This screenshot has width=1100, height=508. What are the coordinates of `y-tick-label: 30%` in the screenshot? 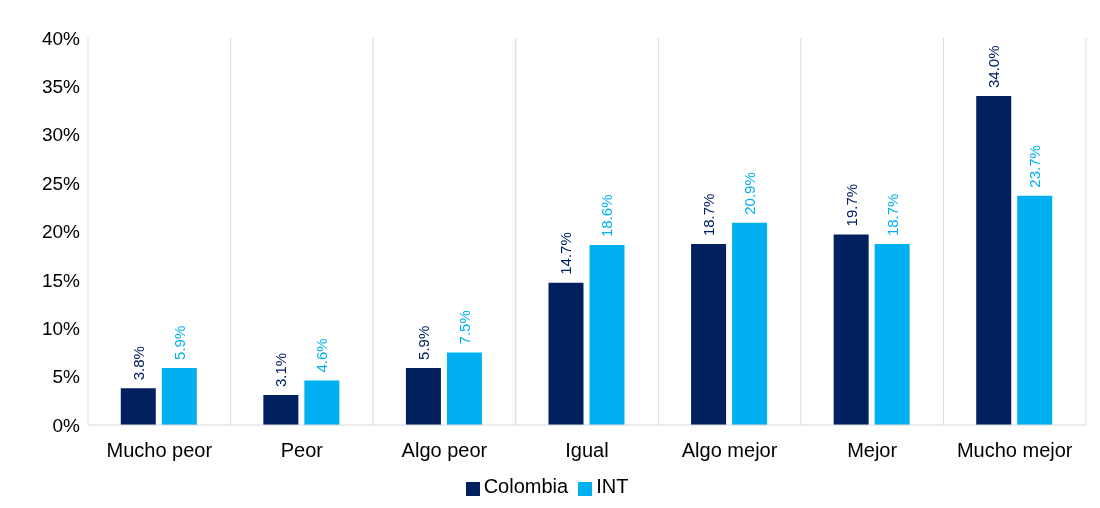 It's located at (61, 135).